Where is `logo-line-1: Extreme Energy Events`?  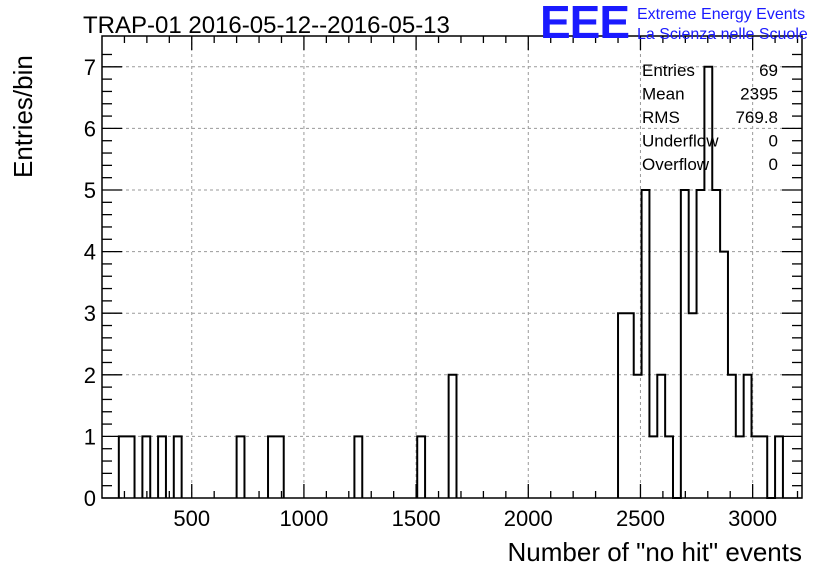 logo-line-1: Extreme Energy Events is located at coordinates (721, 14).